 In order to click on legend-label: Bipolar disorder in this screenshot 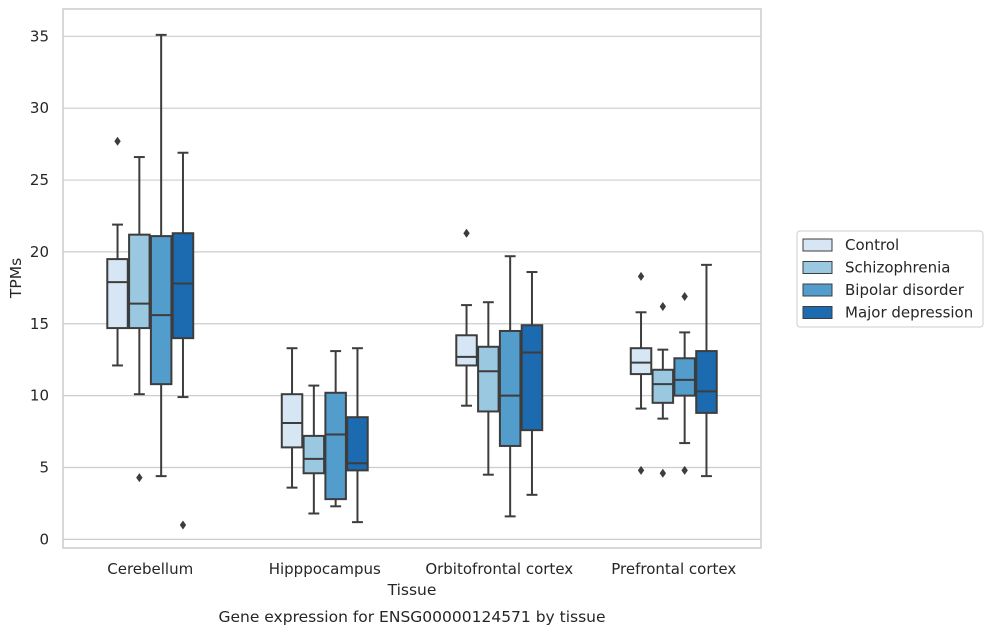, I will do `click(905, 290)`.